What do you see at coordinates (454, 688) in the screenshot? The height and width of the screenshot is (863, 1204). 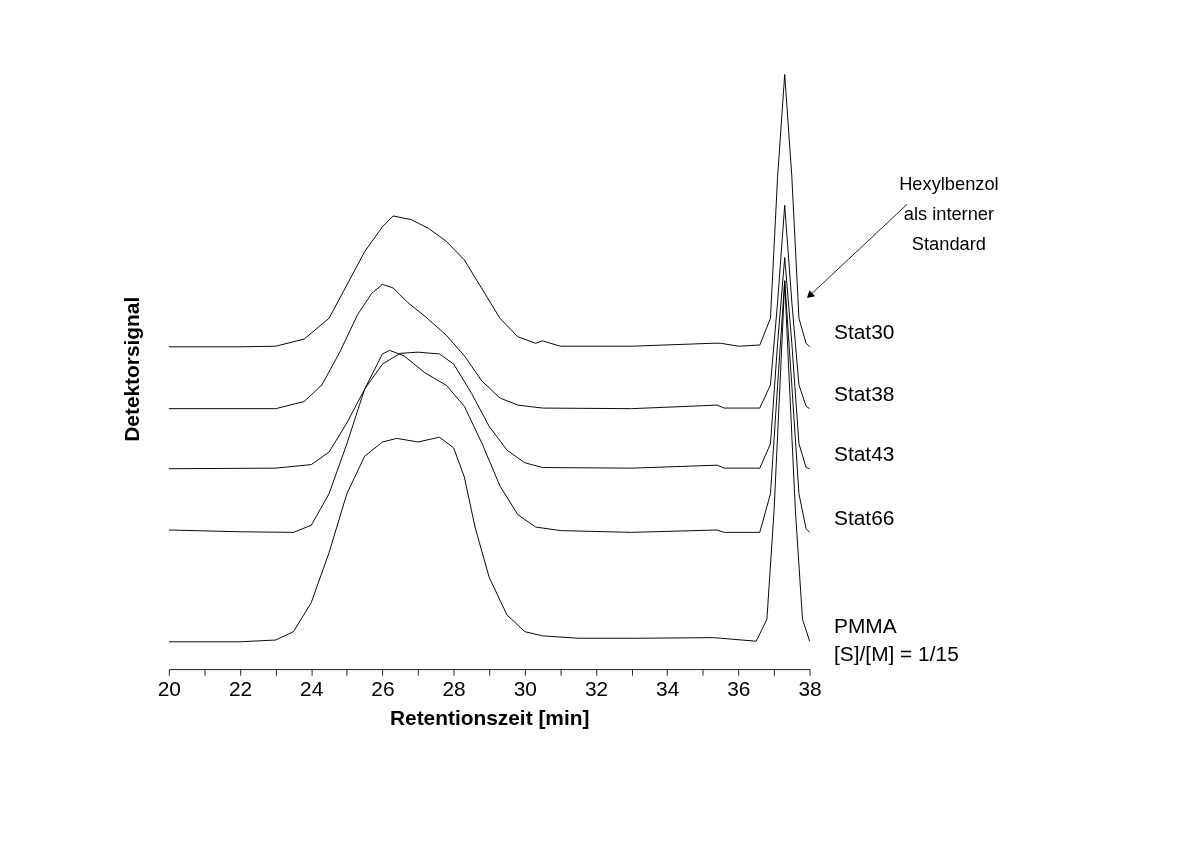 I see `x-tick-label: 28` at bounding box center [454, 688].